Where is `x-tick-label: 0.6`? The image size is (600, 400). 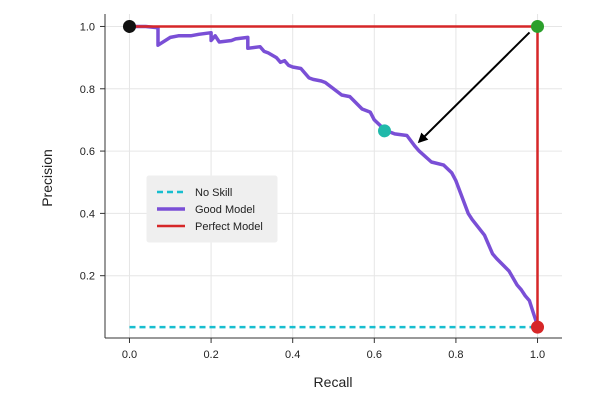
x-tick-label: 0.6 is located at coordinates (374, 355).